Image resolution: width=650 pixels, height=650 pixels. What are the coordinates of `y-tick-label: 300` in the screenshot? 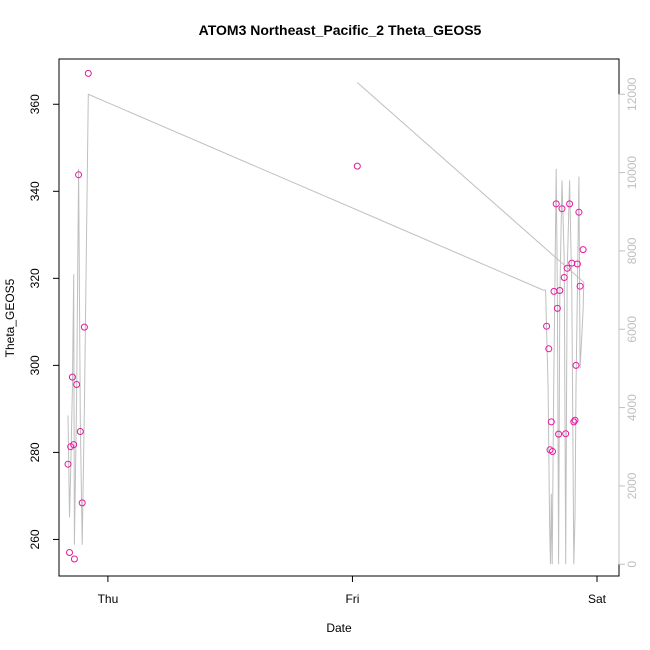 It's located at (35, 365).